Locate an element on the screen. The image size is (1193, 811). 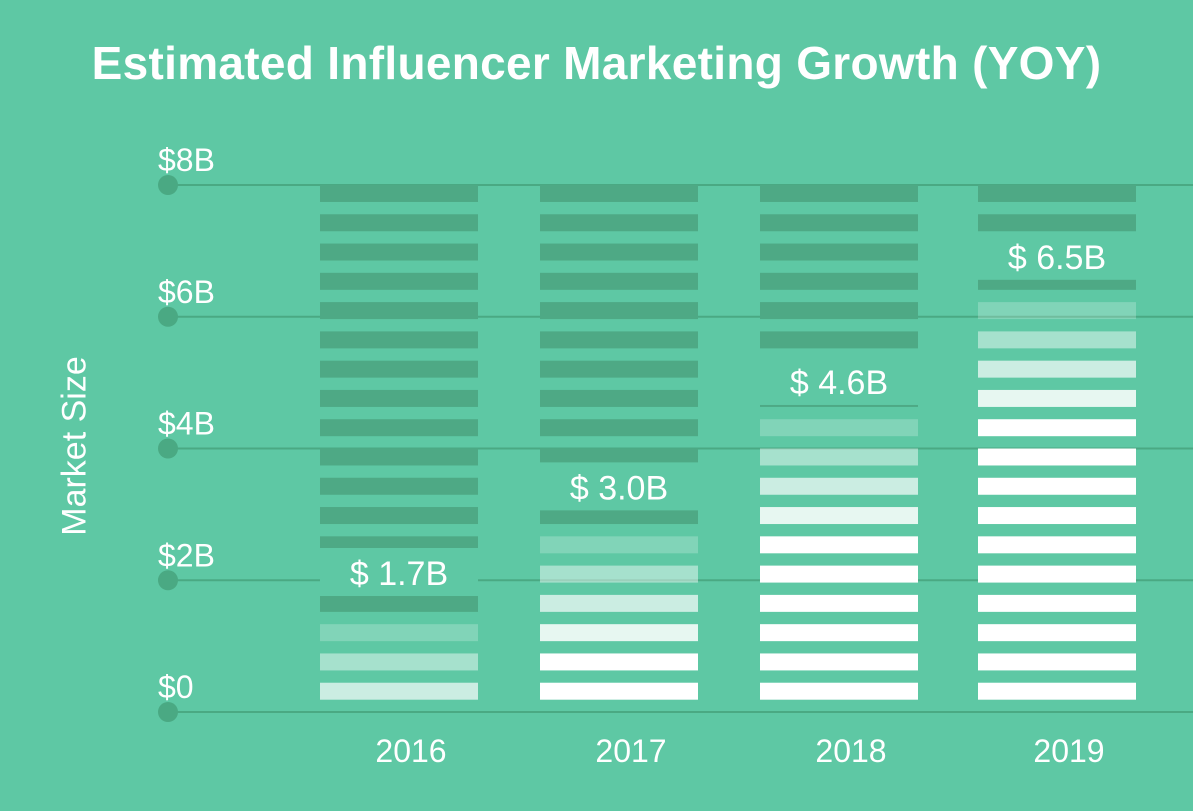
value-label: $ 3.0B is located at coordinates (619, 488).